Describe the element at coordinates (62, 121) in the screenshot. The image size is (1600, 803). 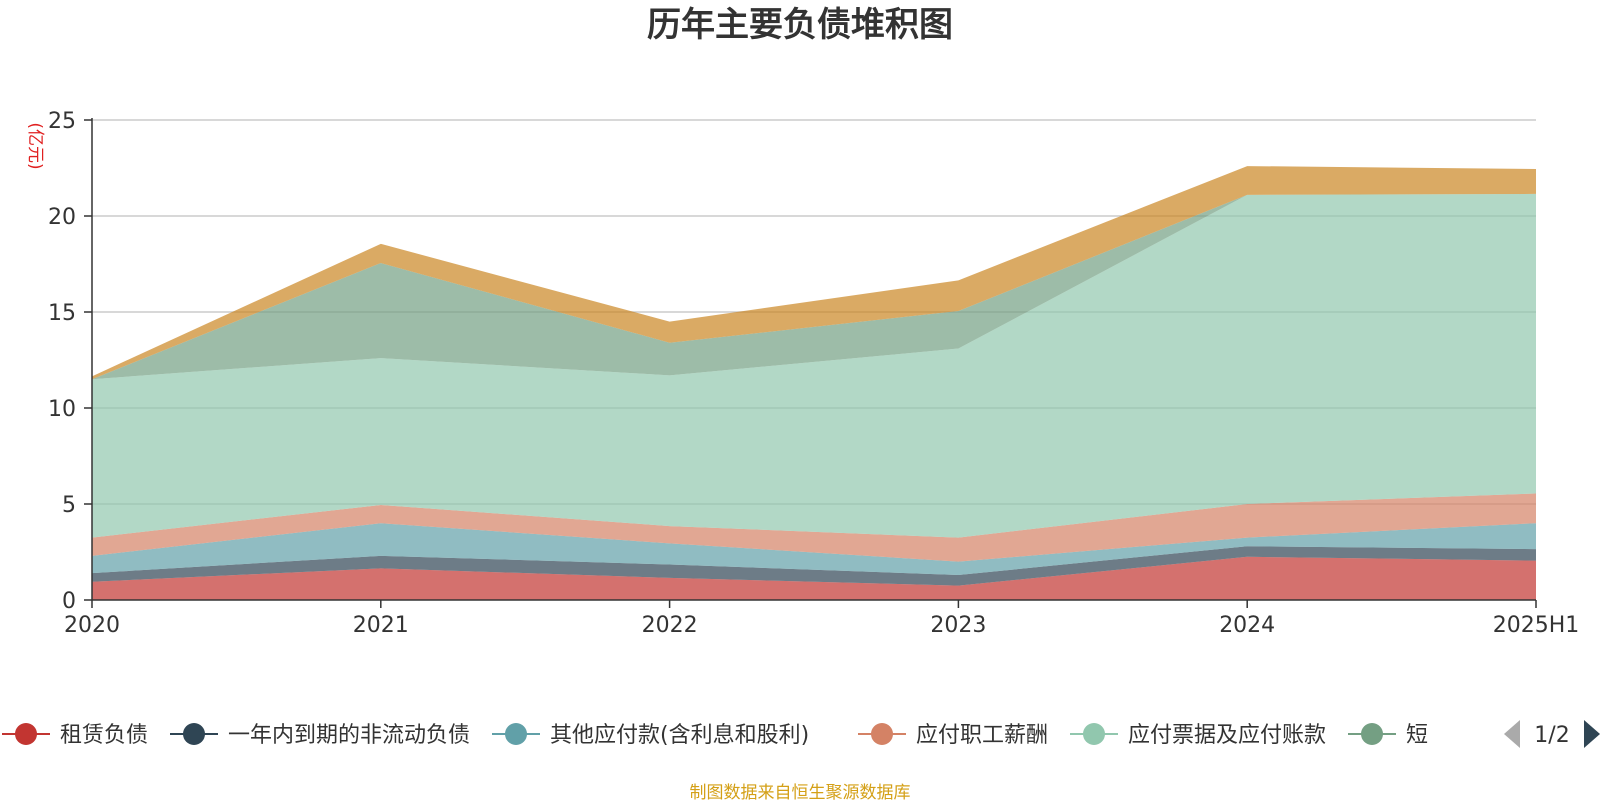
I see `y-tick-label: 25` at that location.